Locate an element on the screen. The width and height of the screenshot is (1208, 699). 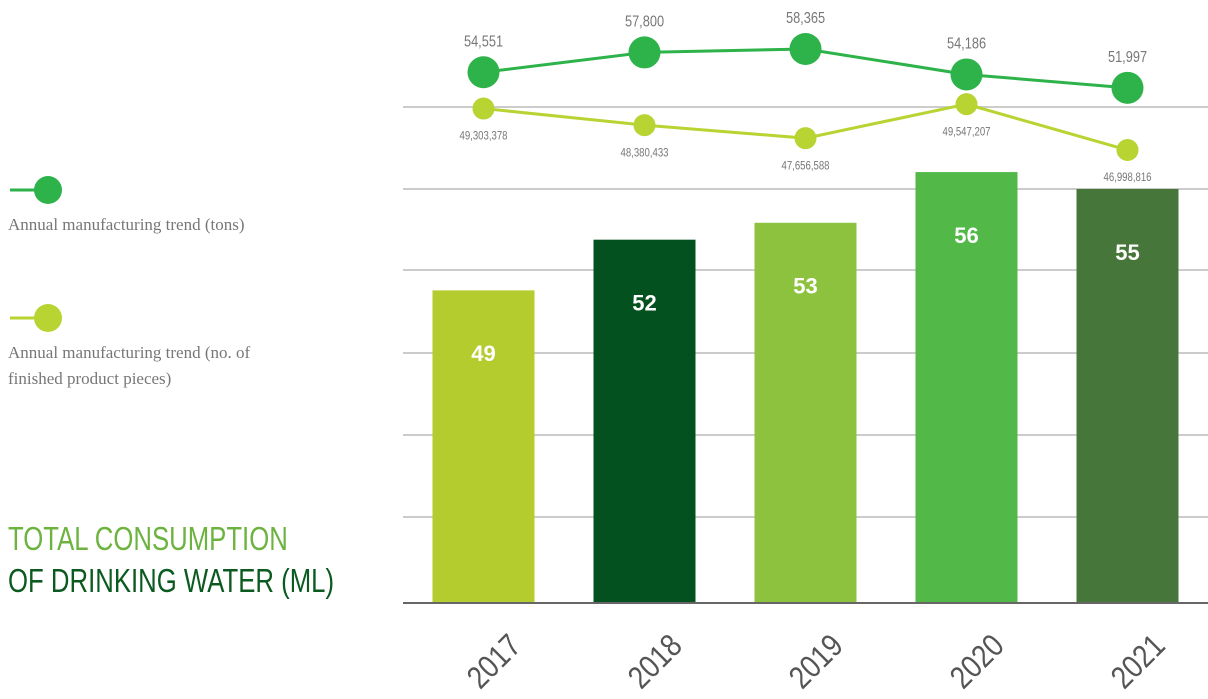
x-tick-label: 2017 is located at coordinates (494, 662).